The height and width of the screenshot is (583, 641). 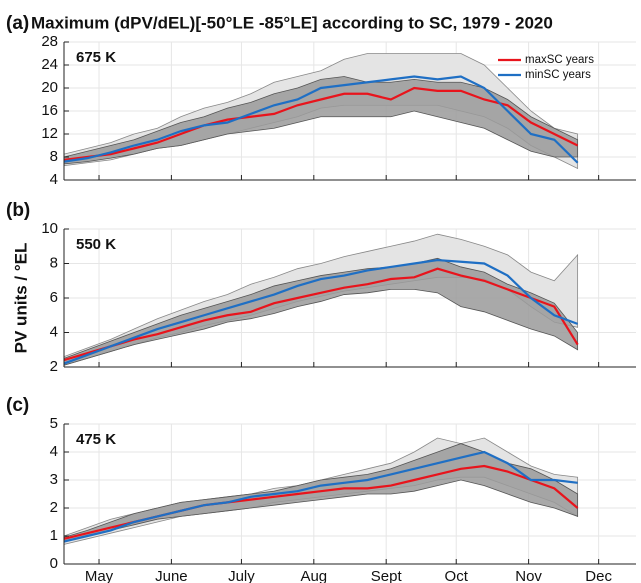 What do you see at coordinates (20, 298) in the screenshot?
I see `y-axis-label: PV units / °EL` at bounding box center [20, 298].